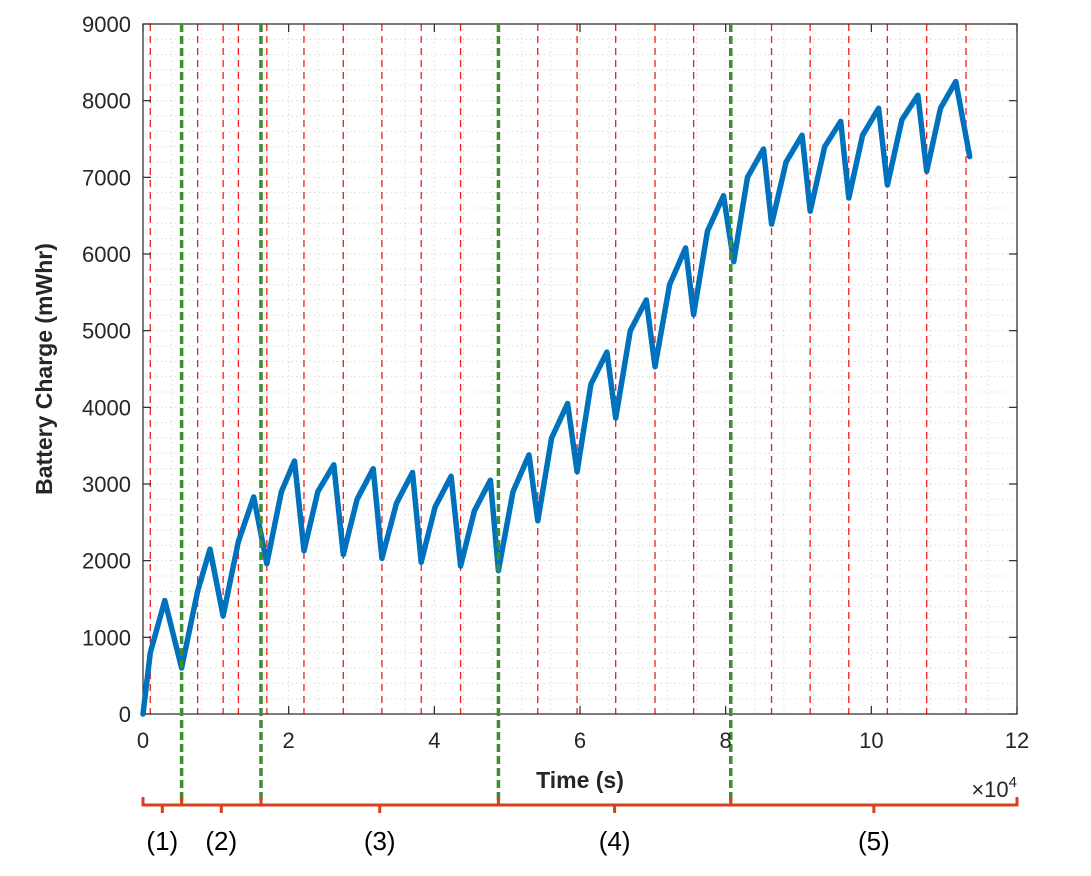 This screenshot has width=1091, height=876. What do you see at coordinates (726, 740) in the screenshot?
I see `x-tick-label: 8` at bounding box center [726, 740].